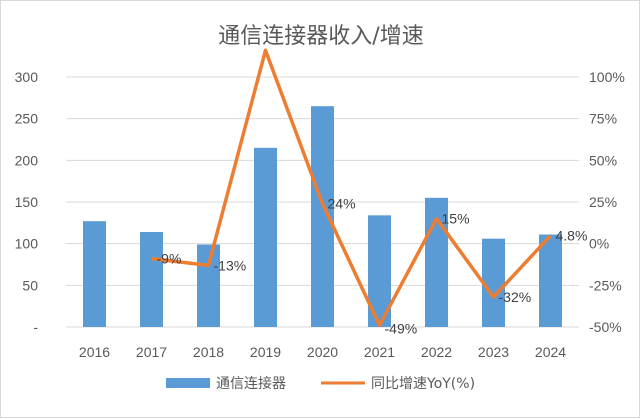 This screenshot has width=640, height=419. What do you see at coordinates (550, 352) in the screenshot?
I see `x-tick: 2024` at bounding box center [550, 352].